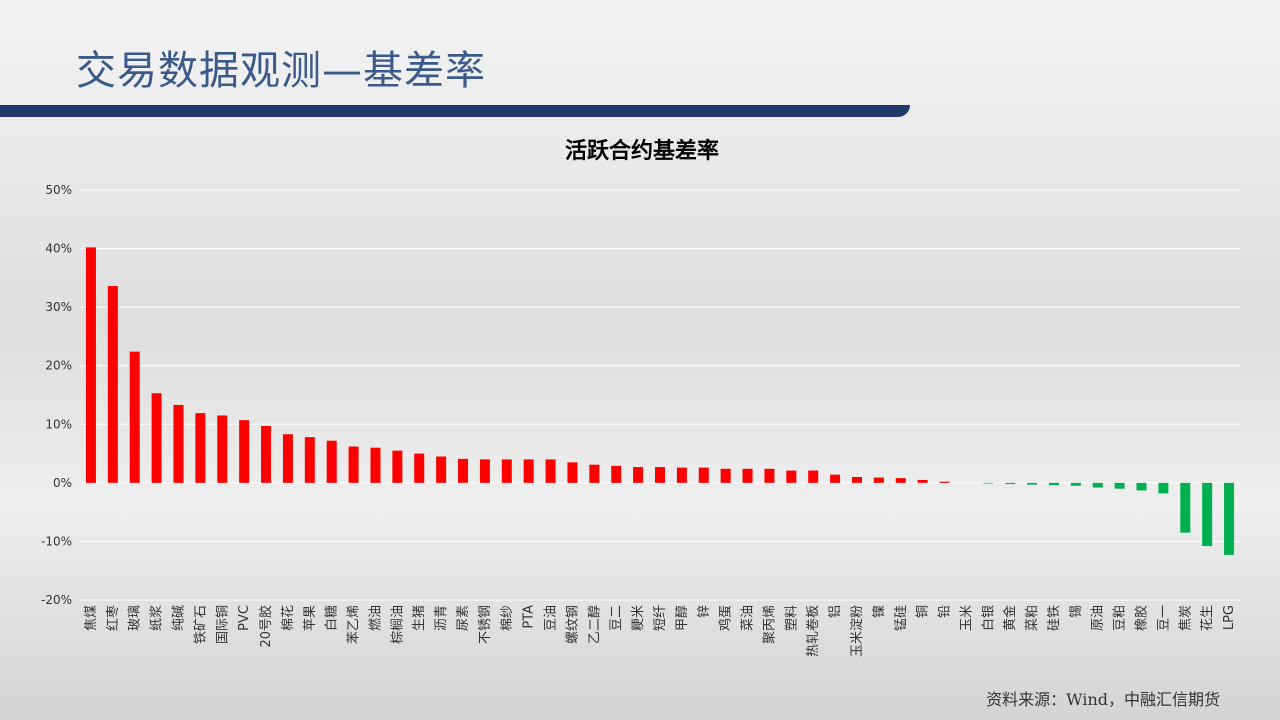 This screenshot has height=720, width=1280. What do you see at coordinates (923, 611) in the screenshot?
I see `x-tick-label: 铜` at bounding box center [923, 611].